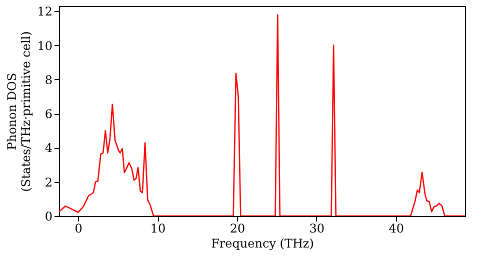  What do you see at coordinates (317, 229) in the screenshot?
I see `x-tick-label: 30` at bounding box center [317, 229].